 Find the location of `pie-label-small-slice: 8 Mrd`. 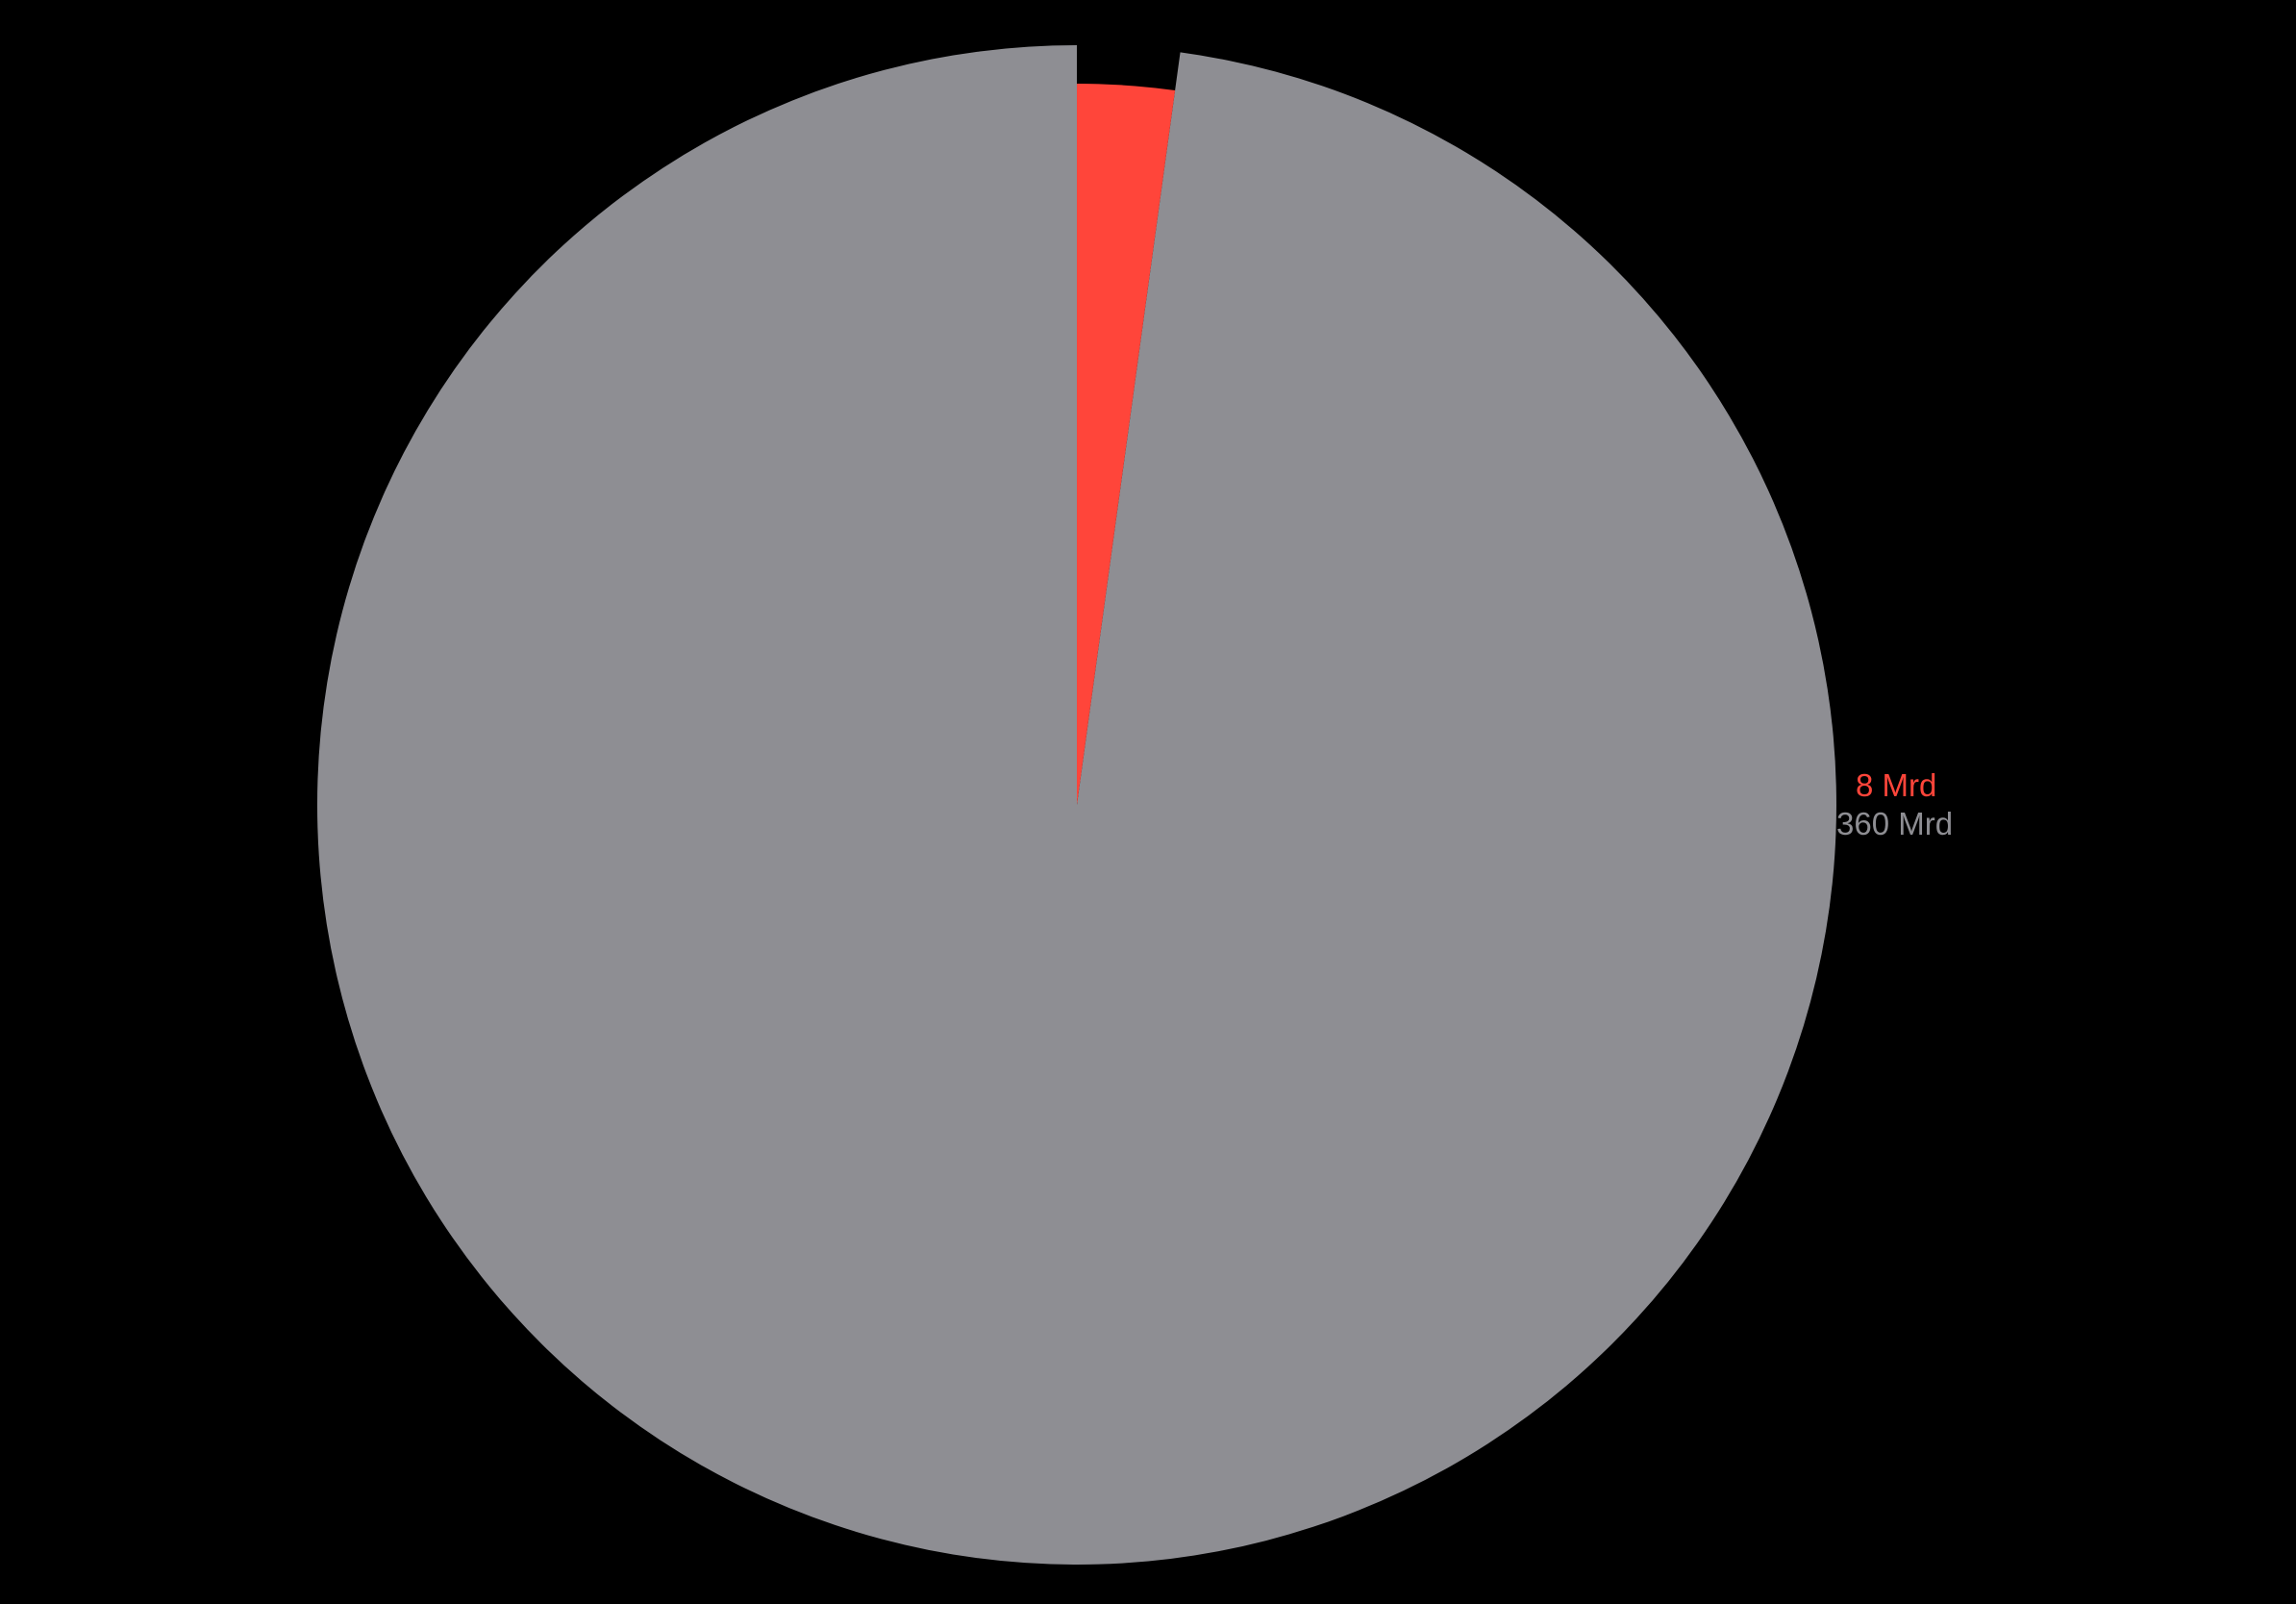

pie-label-small-slice: 8 Mrd is located at coordinates (1896, 785).